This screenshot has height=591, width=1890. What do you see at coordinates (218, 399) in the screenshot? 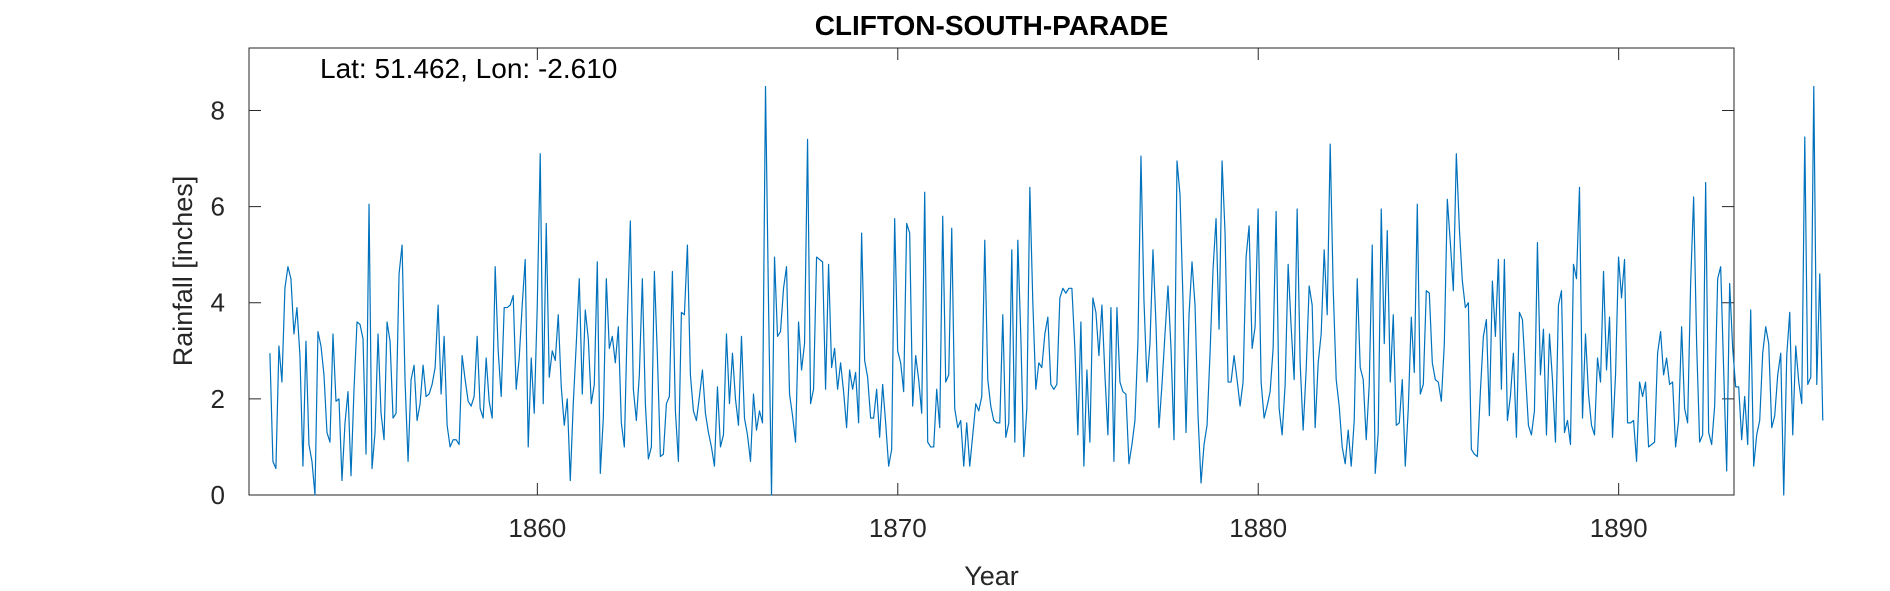
I see `y-tick-label-2: 2` at bounding box center [218, 399].